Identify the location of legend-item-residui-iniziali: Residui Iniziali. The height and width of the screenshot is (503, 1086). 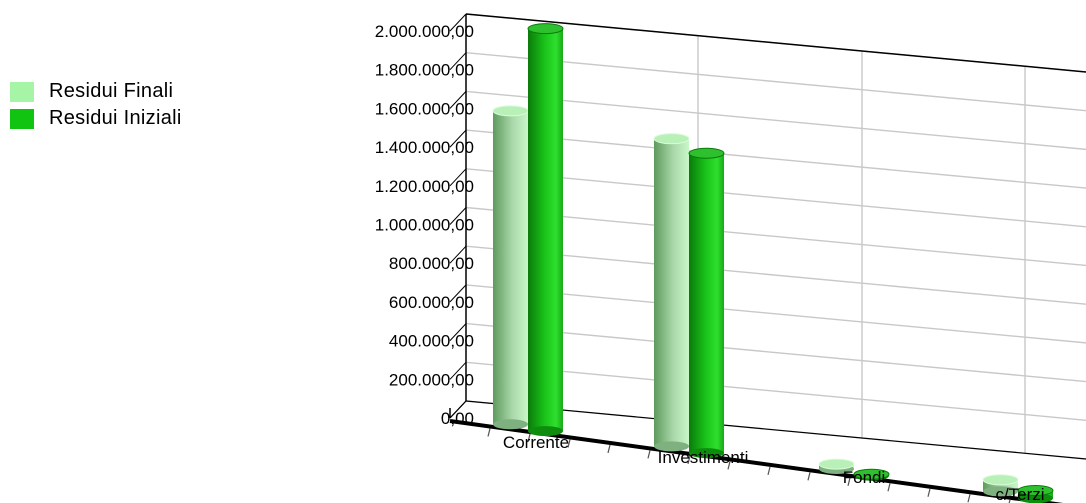
(96, 118).